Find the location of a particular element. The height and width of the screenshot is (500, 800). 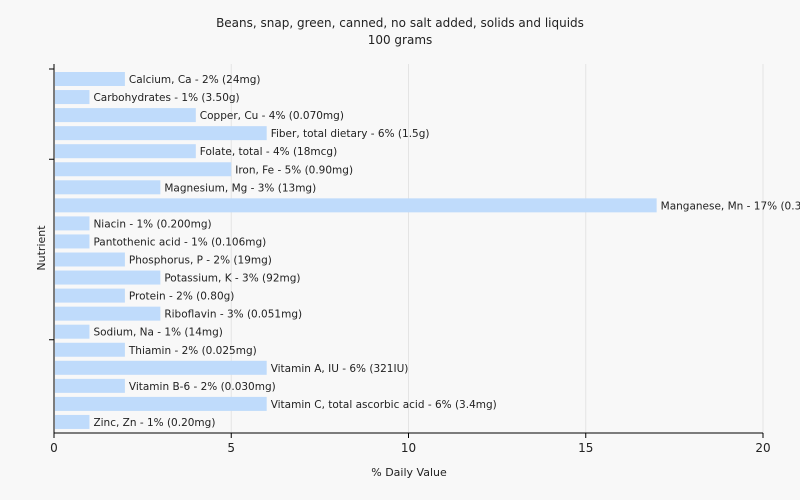

bar-label: Pantothenic acid - 1% (0.106mg) is located at coordinates (179, 242).